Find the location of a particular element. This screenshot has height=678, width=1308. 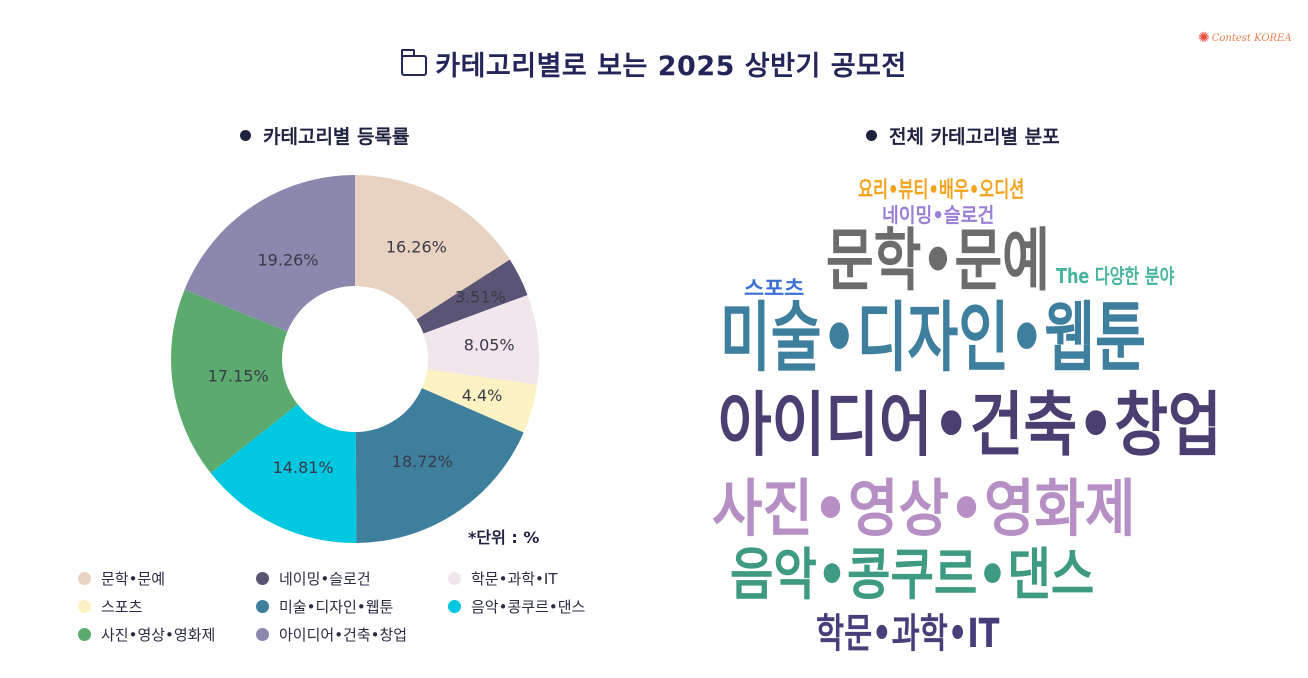

page-title: 카테고리별로 보는 2025 상반기 공모전 is located at coordinates (654, 63).